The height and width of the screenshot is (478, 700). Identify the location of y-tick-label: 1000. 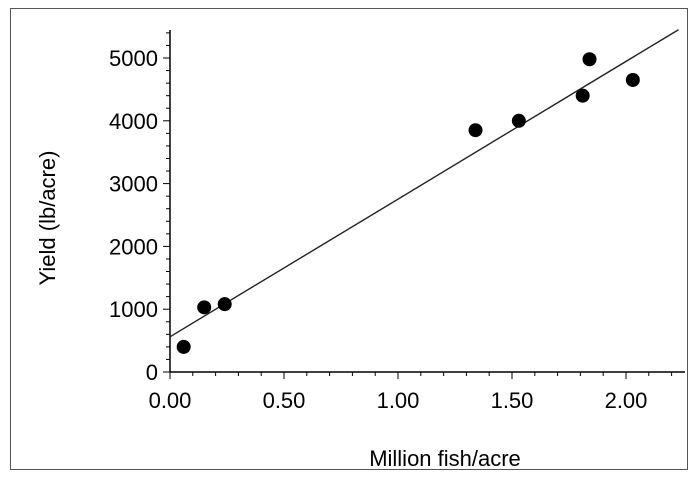
(133, 309).